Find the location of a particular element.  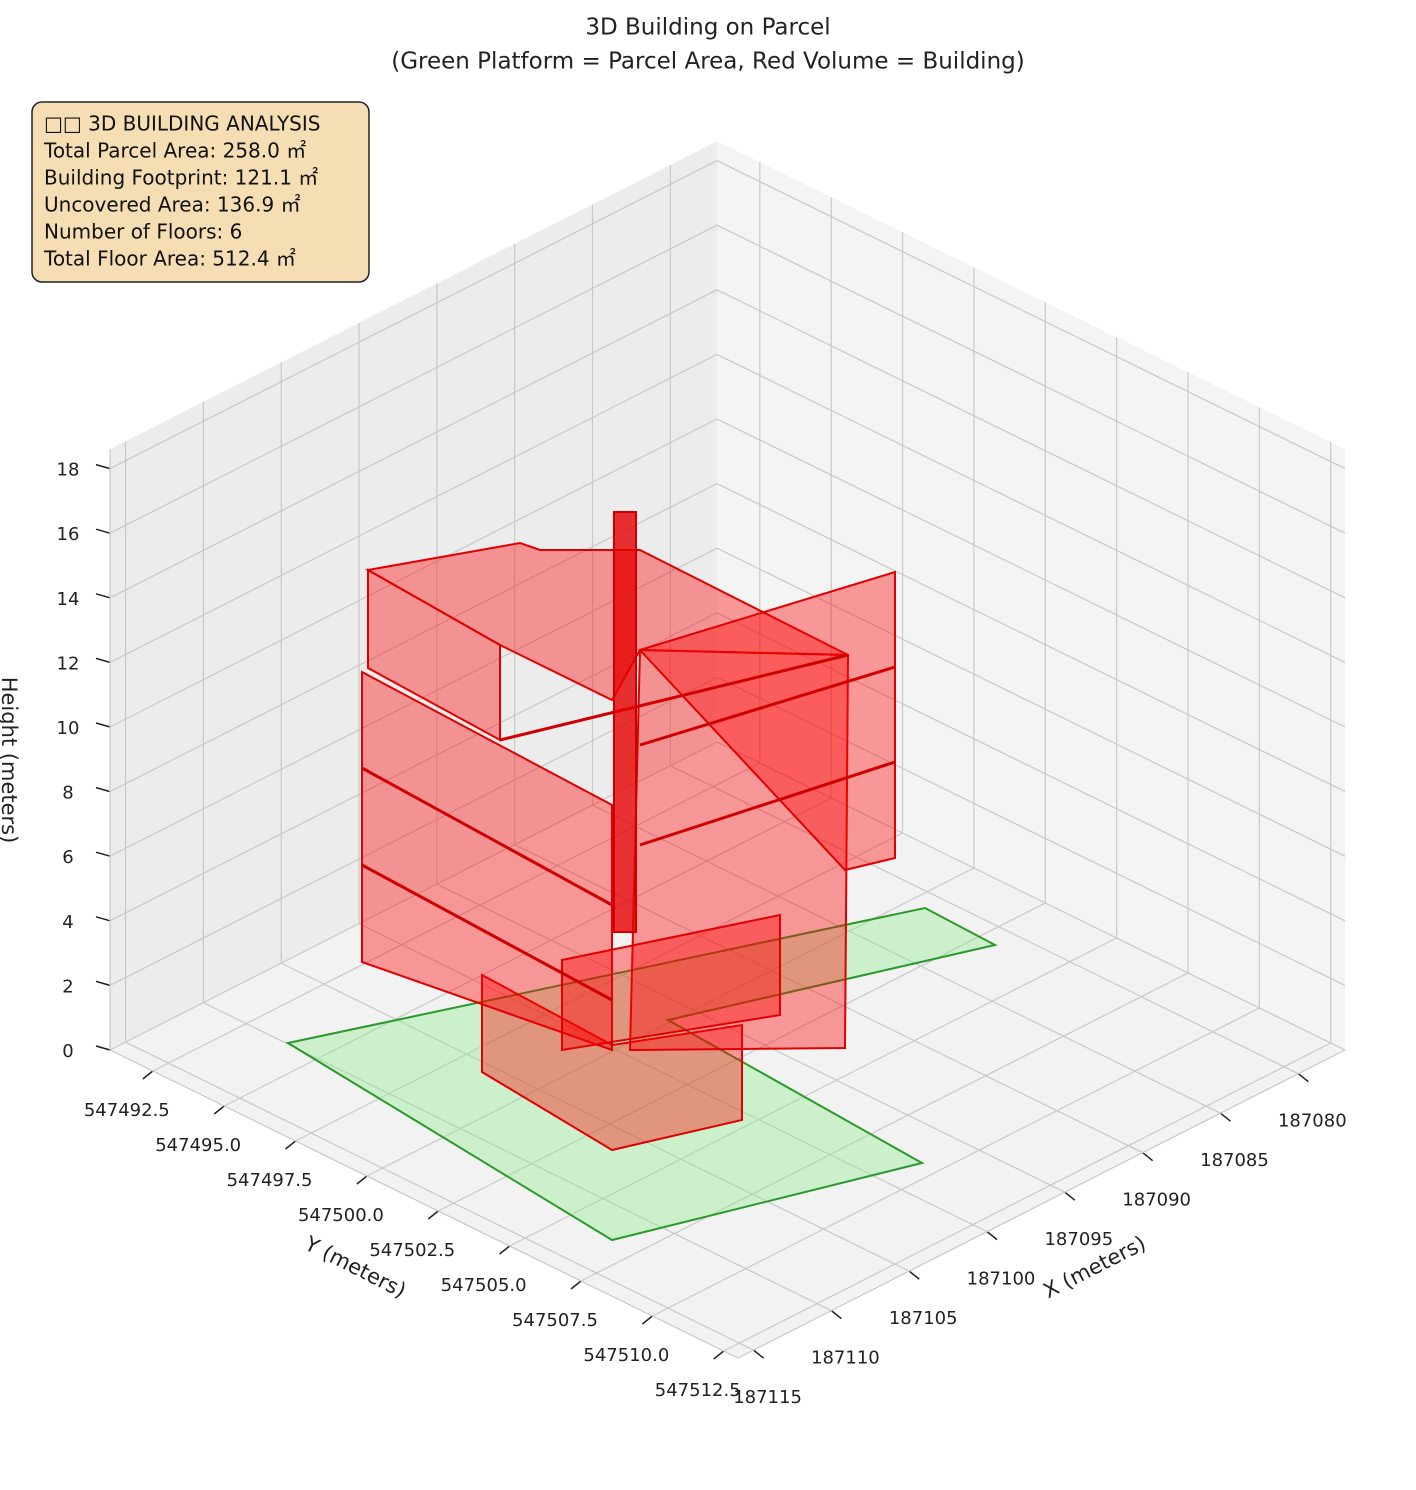

z-tick-label: 16 is located at coordinates (68, 534).